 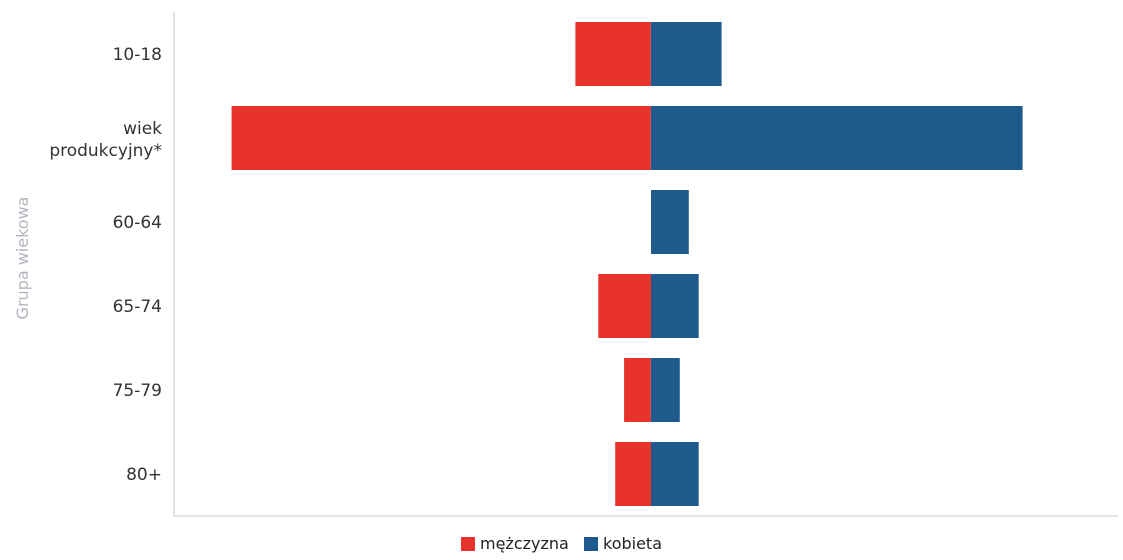 What do you see at coordinates (632, 543) in the screenshot?
I see `legend-label-female: kobieta` at bounding box center [632, 543].